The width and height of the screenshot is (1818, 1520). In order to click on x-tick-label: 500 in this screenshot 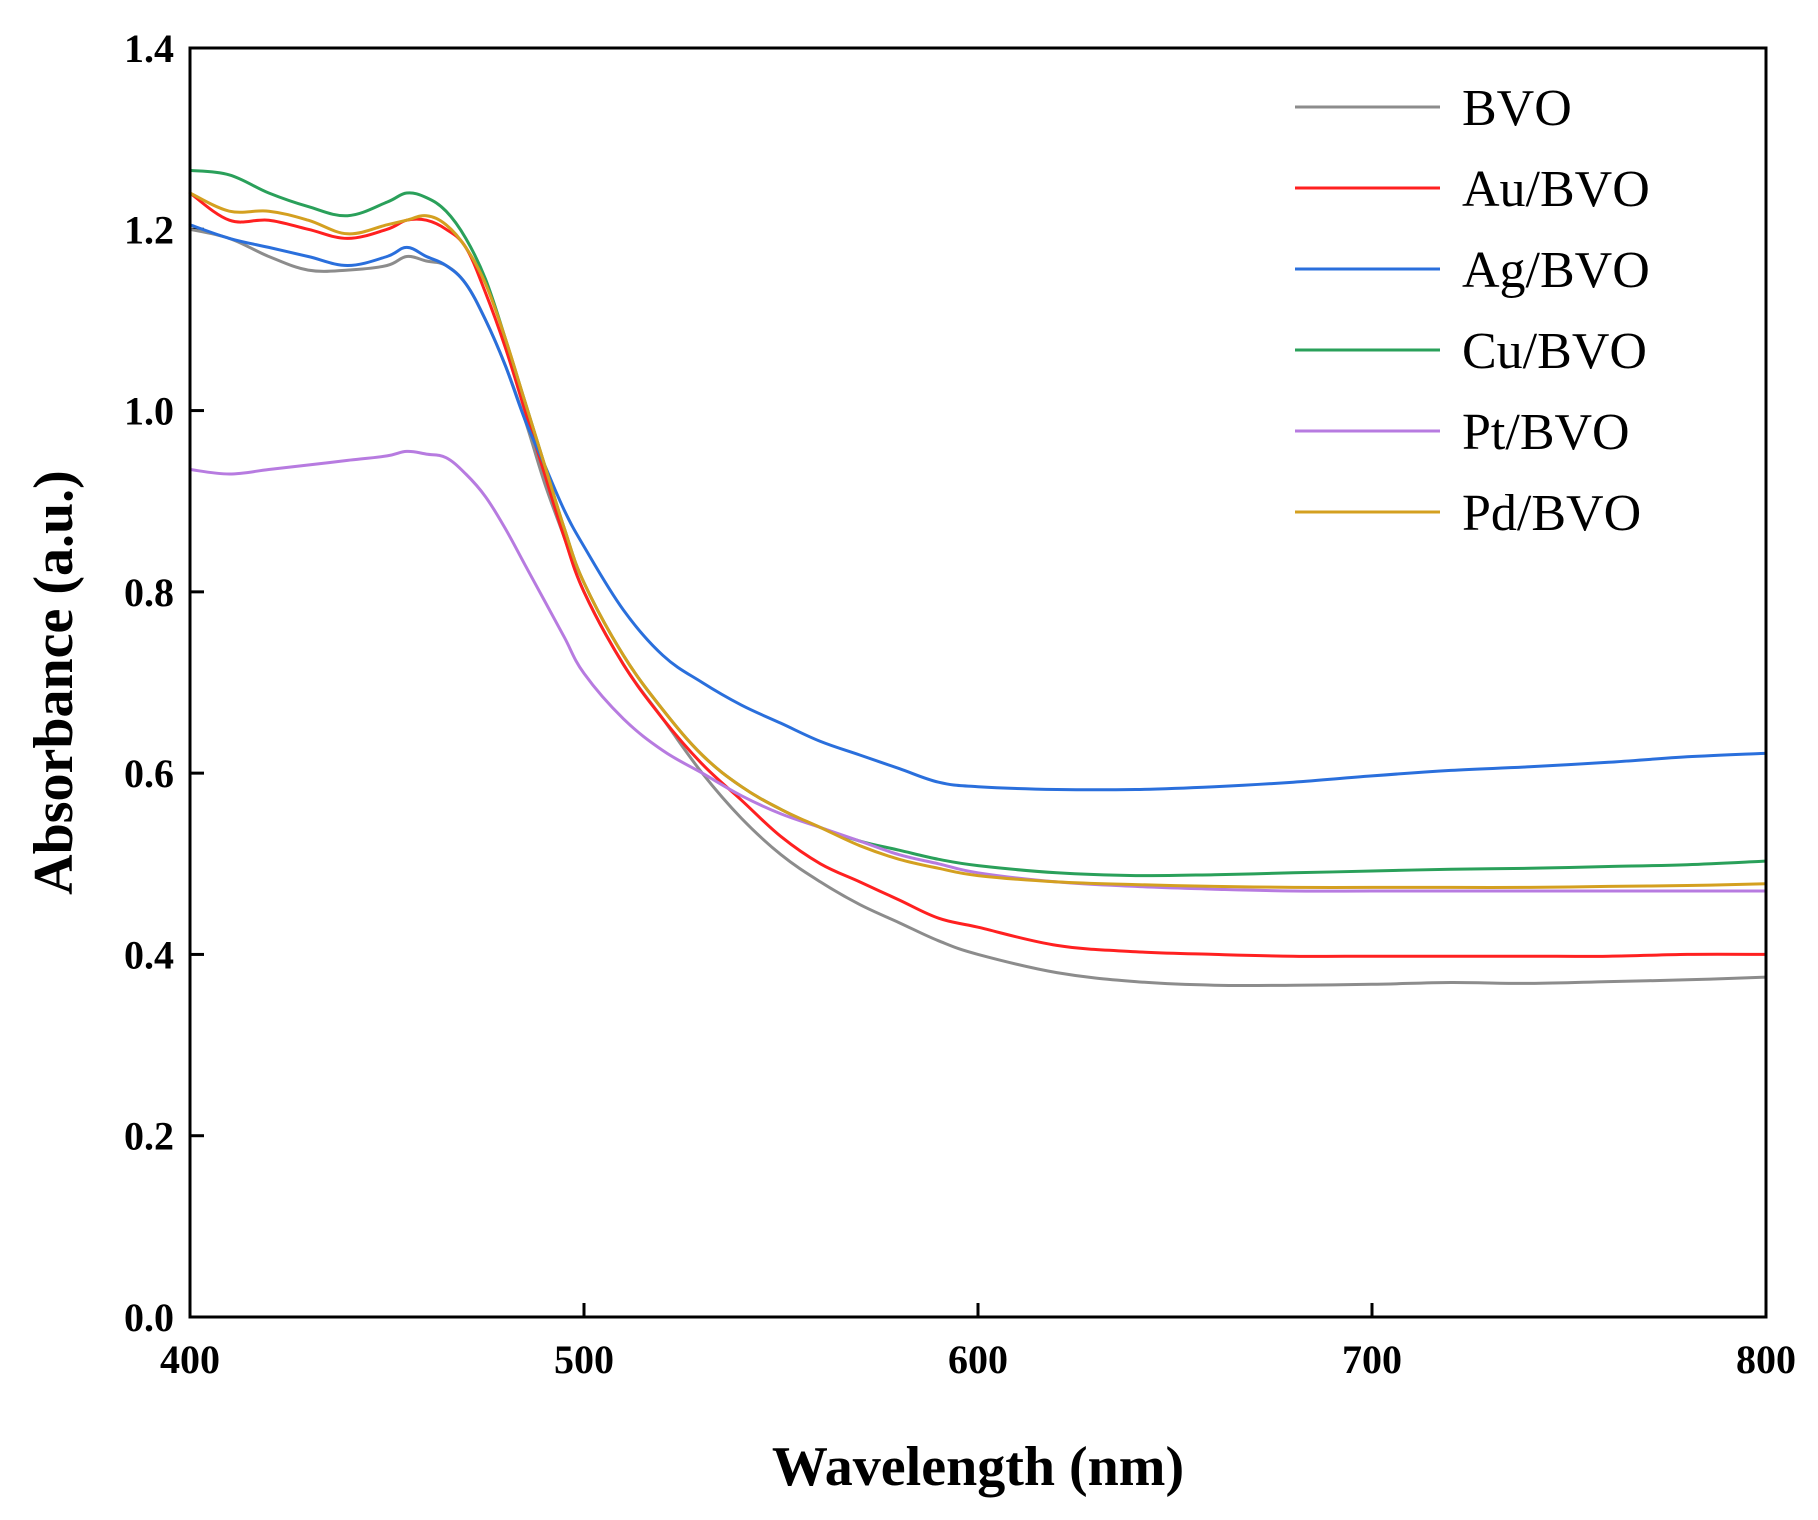, I will do `click(584, 1359)`.